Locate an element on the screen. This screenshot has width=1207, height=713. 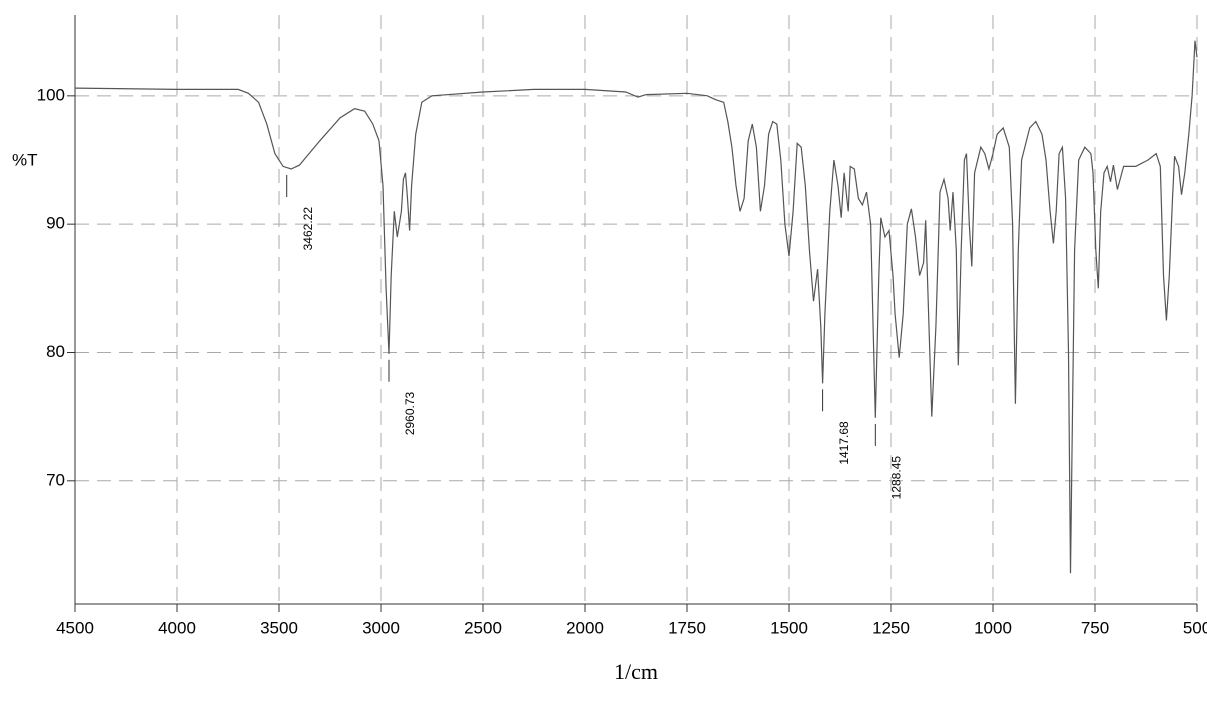
x-axis-label: 1/cm is located at coordinates (636, 671).